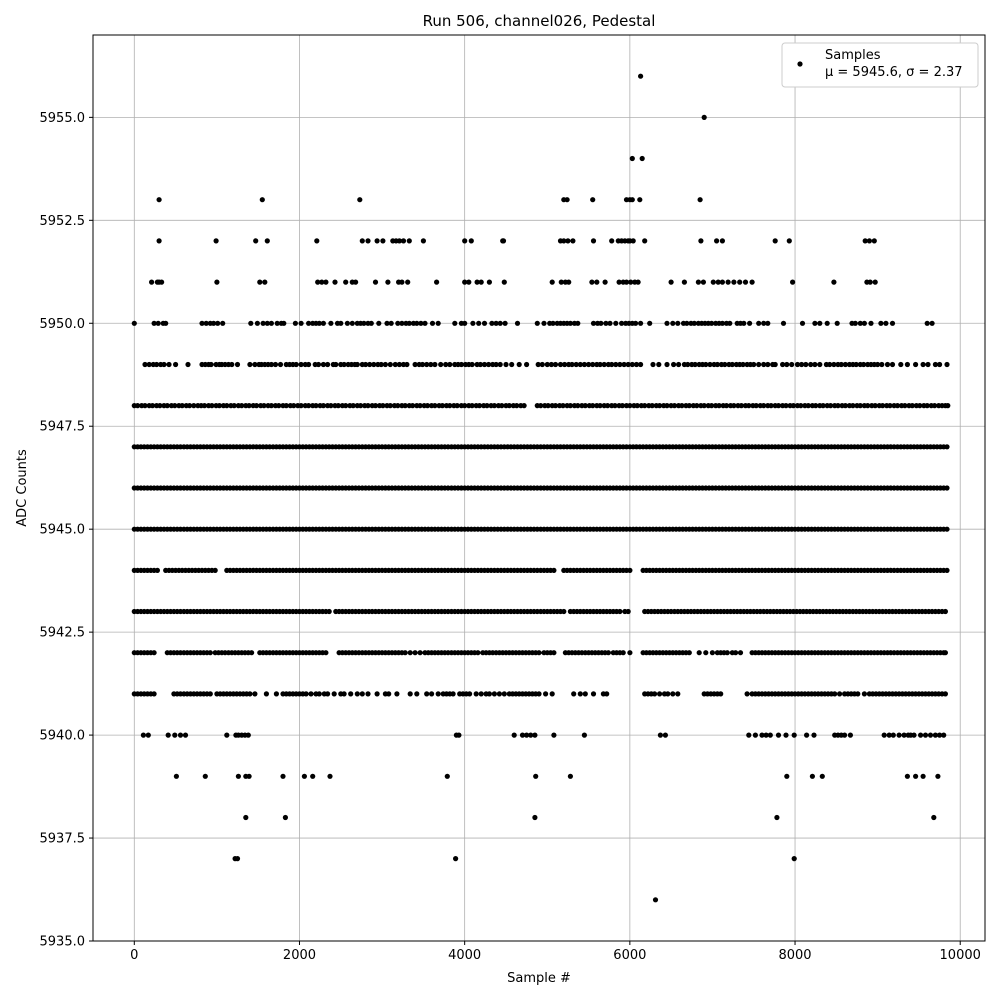  Describe the element at coordinates (880, 65) in the screenshot. I see `legend-box` at that location.